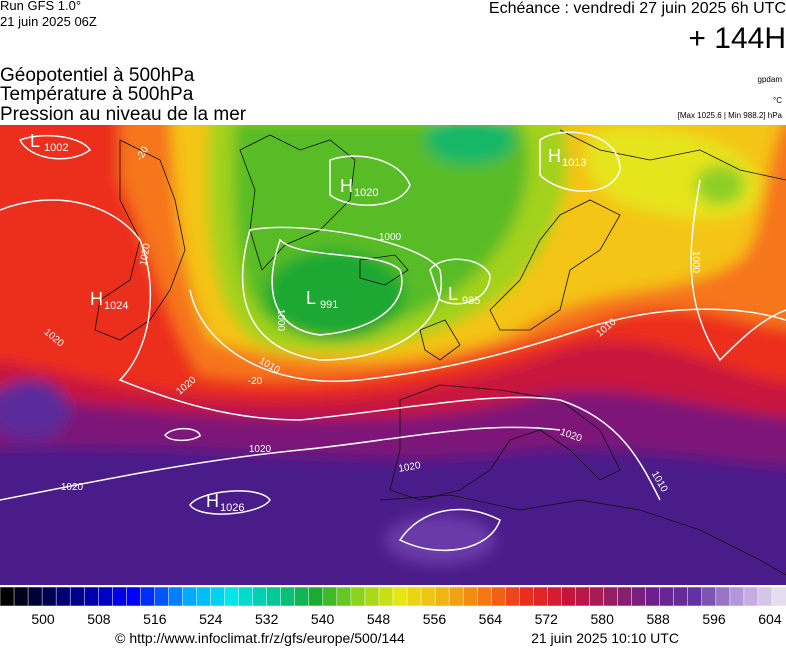 Image resolution: width=786 pixels, height=648 pixels. I want to click on center-value: 1024, so click(116, 306).